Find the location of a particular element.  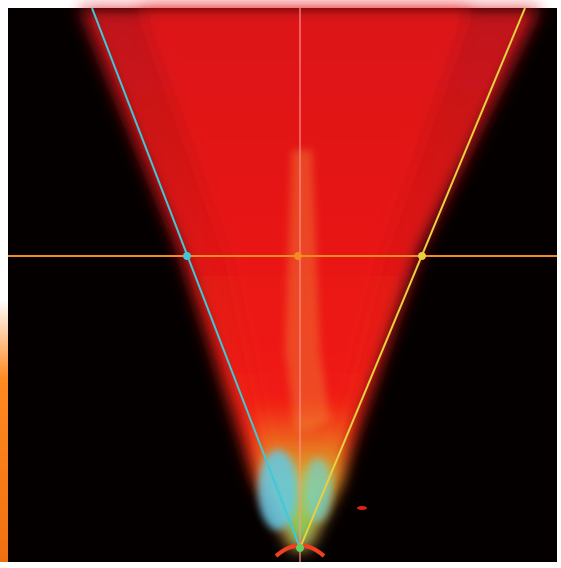

right-marker is located at coordinates (422, 256).